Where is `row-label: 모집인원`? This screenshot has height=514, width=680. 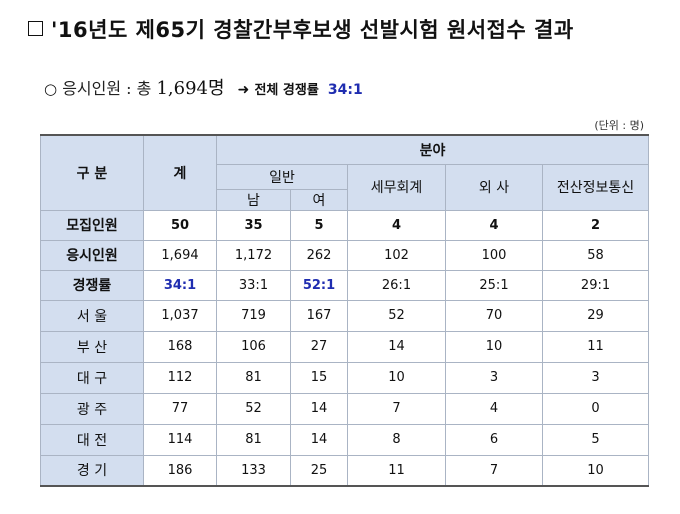
row-label: 모집인원 is located at coordinates (92, 225).